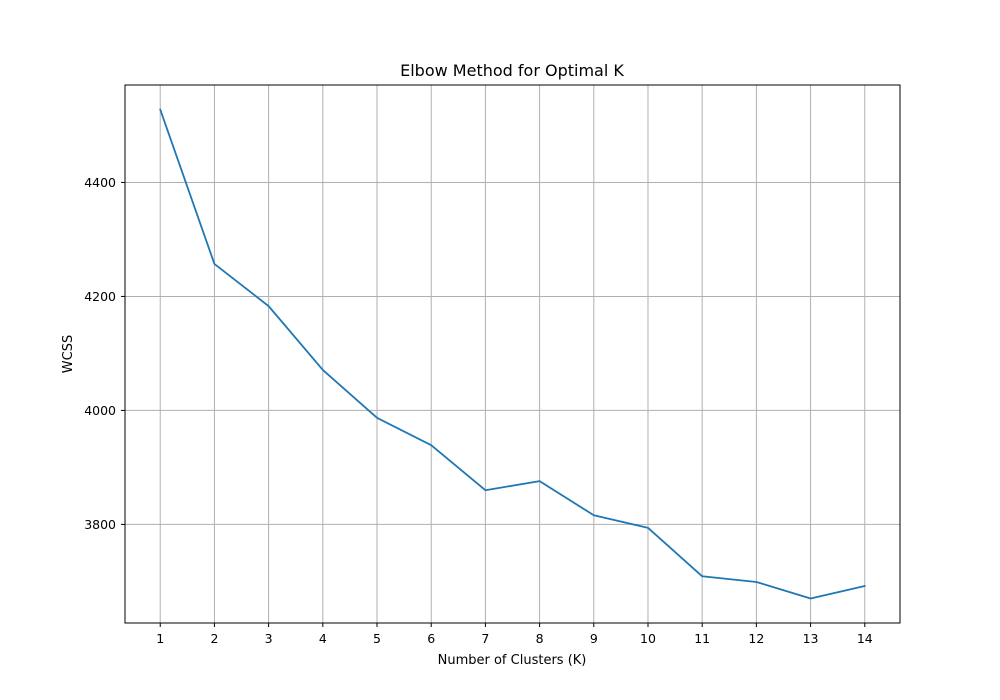 Image resolution: width=1000 pixels, height=700 pixels. What do you see at coordinates (702, 638) in the screenshot?
I see `x-tick-label: 11` at bounding box center [702, 638].